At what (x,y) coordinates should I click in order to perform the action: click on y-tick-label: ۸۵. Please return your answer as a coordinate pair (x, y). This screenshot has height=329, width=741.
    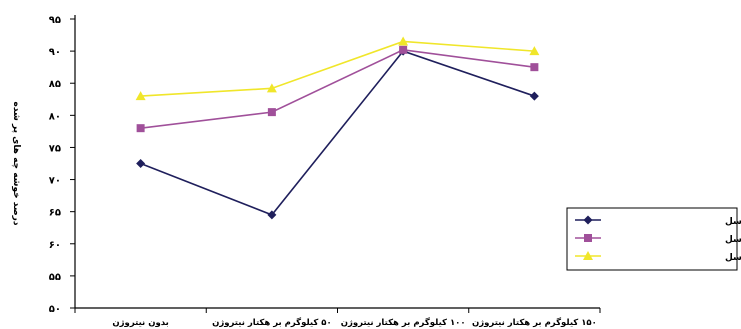
    Looking at the image, I should click on (55, 84).